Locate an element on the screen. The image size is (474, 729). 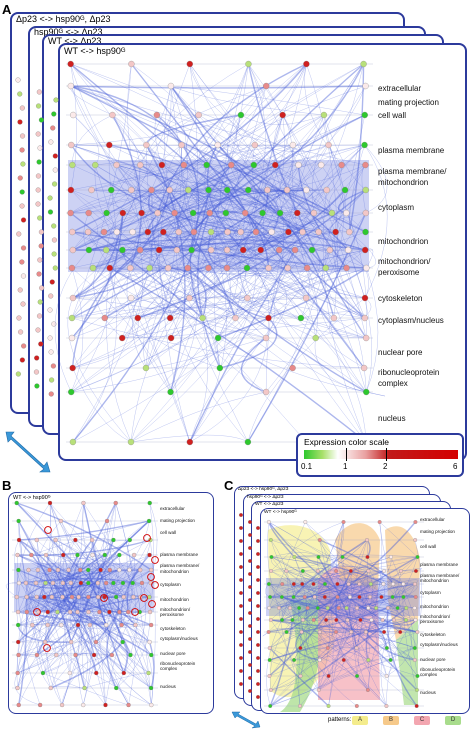
panel-a-stack-title-3: WT <-> Δp23 is located at coordinates (75, 41).